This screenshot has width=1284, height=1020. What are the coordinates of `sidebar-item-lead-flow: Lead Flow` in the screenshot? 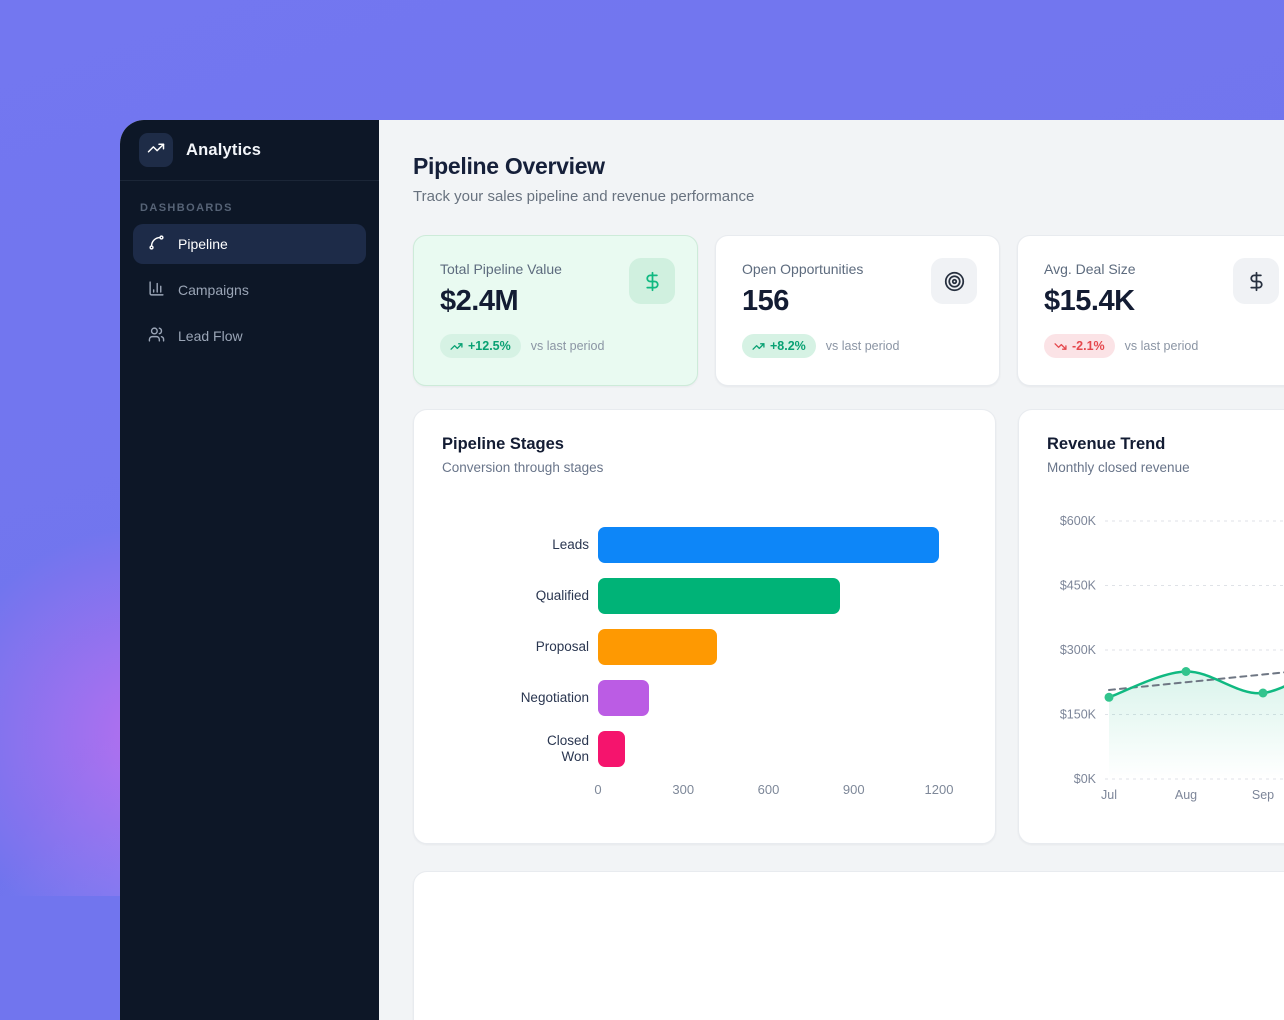 It's located at (249, 336).